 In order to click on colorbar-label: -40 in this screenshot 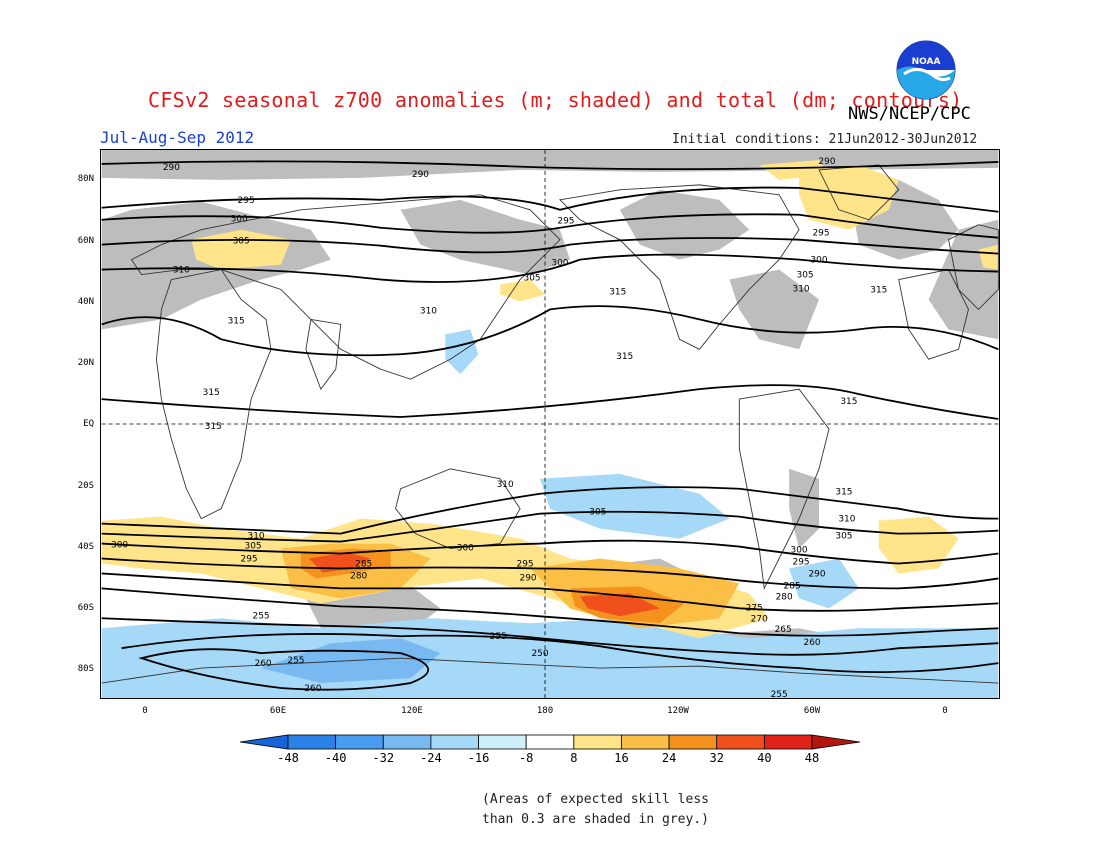, I will do `click(335, 758)`.